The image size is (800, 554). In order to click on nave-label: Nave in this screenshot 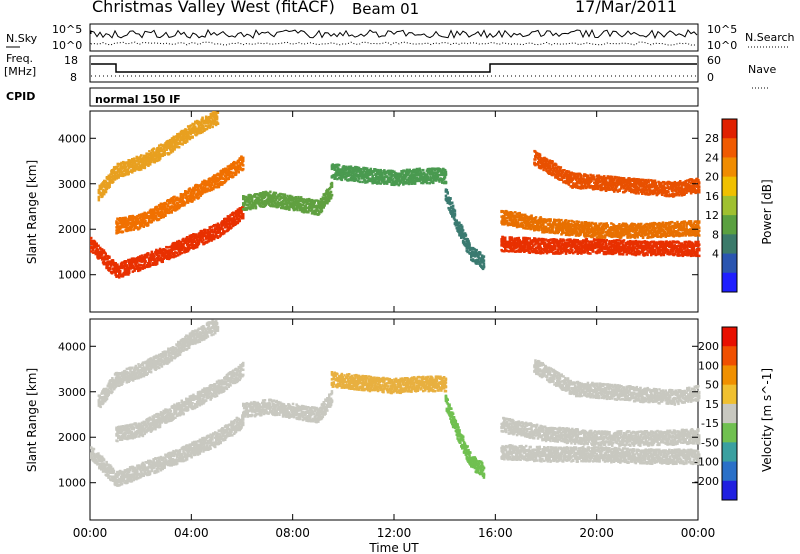, I will do `click(762, 69)`.